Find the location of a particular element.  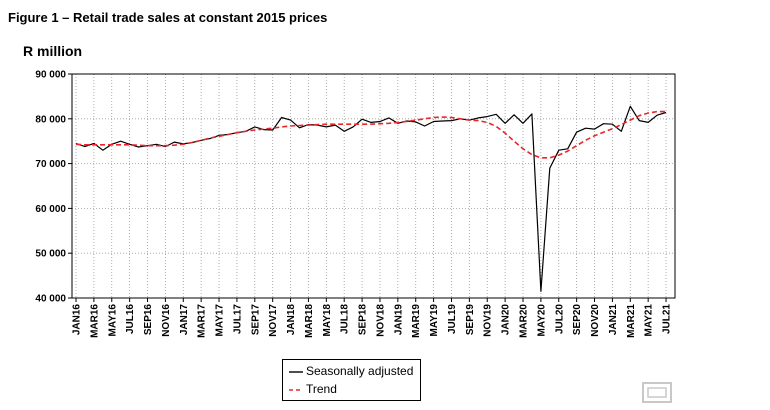

x-tick-label: MAY20 is located at coordinates (541, 320).